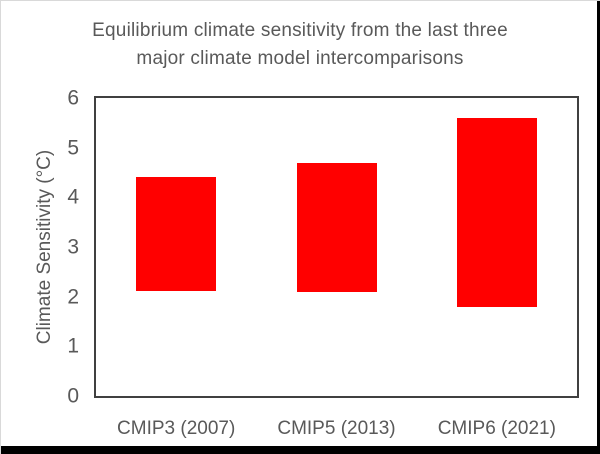 Image resolution: width=600 pixels, height=454 pixels. Describe the element at coordinates (496, 428) in the screenshot. I see `x-category-label: CMIP6 (2021)` at that location.